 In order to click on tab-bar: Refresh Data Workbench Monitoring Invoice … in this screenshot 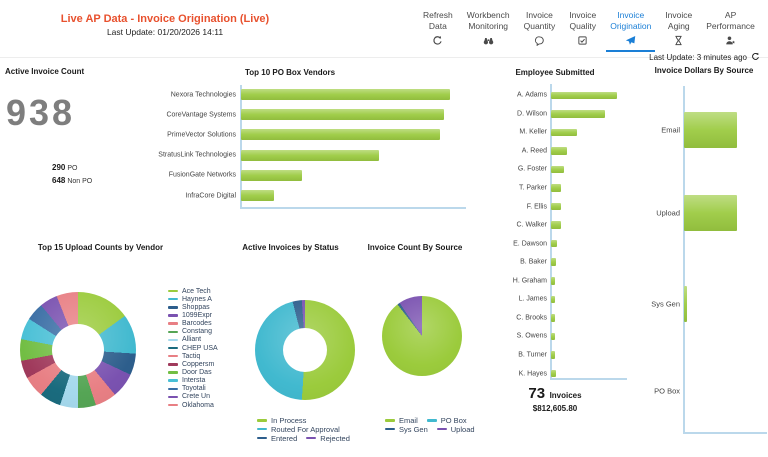, I will do `click(589, 31)`.